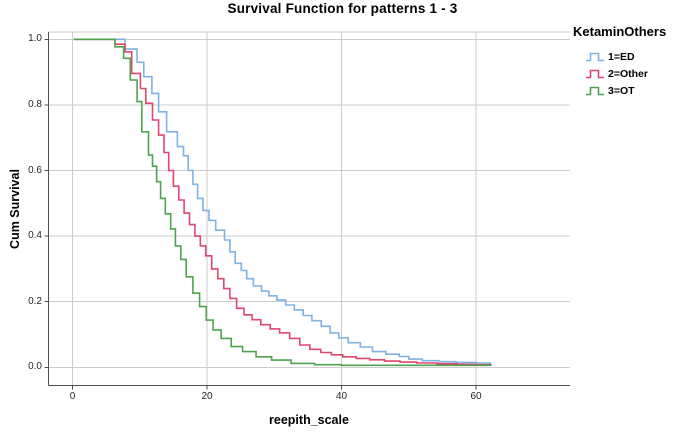 The image size is (685, 437). Describe the element at coordinates (309, 420) in the screenshot. I see `x-axis-title: reepith_scale` at that location.